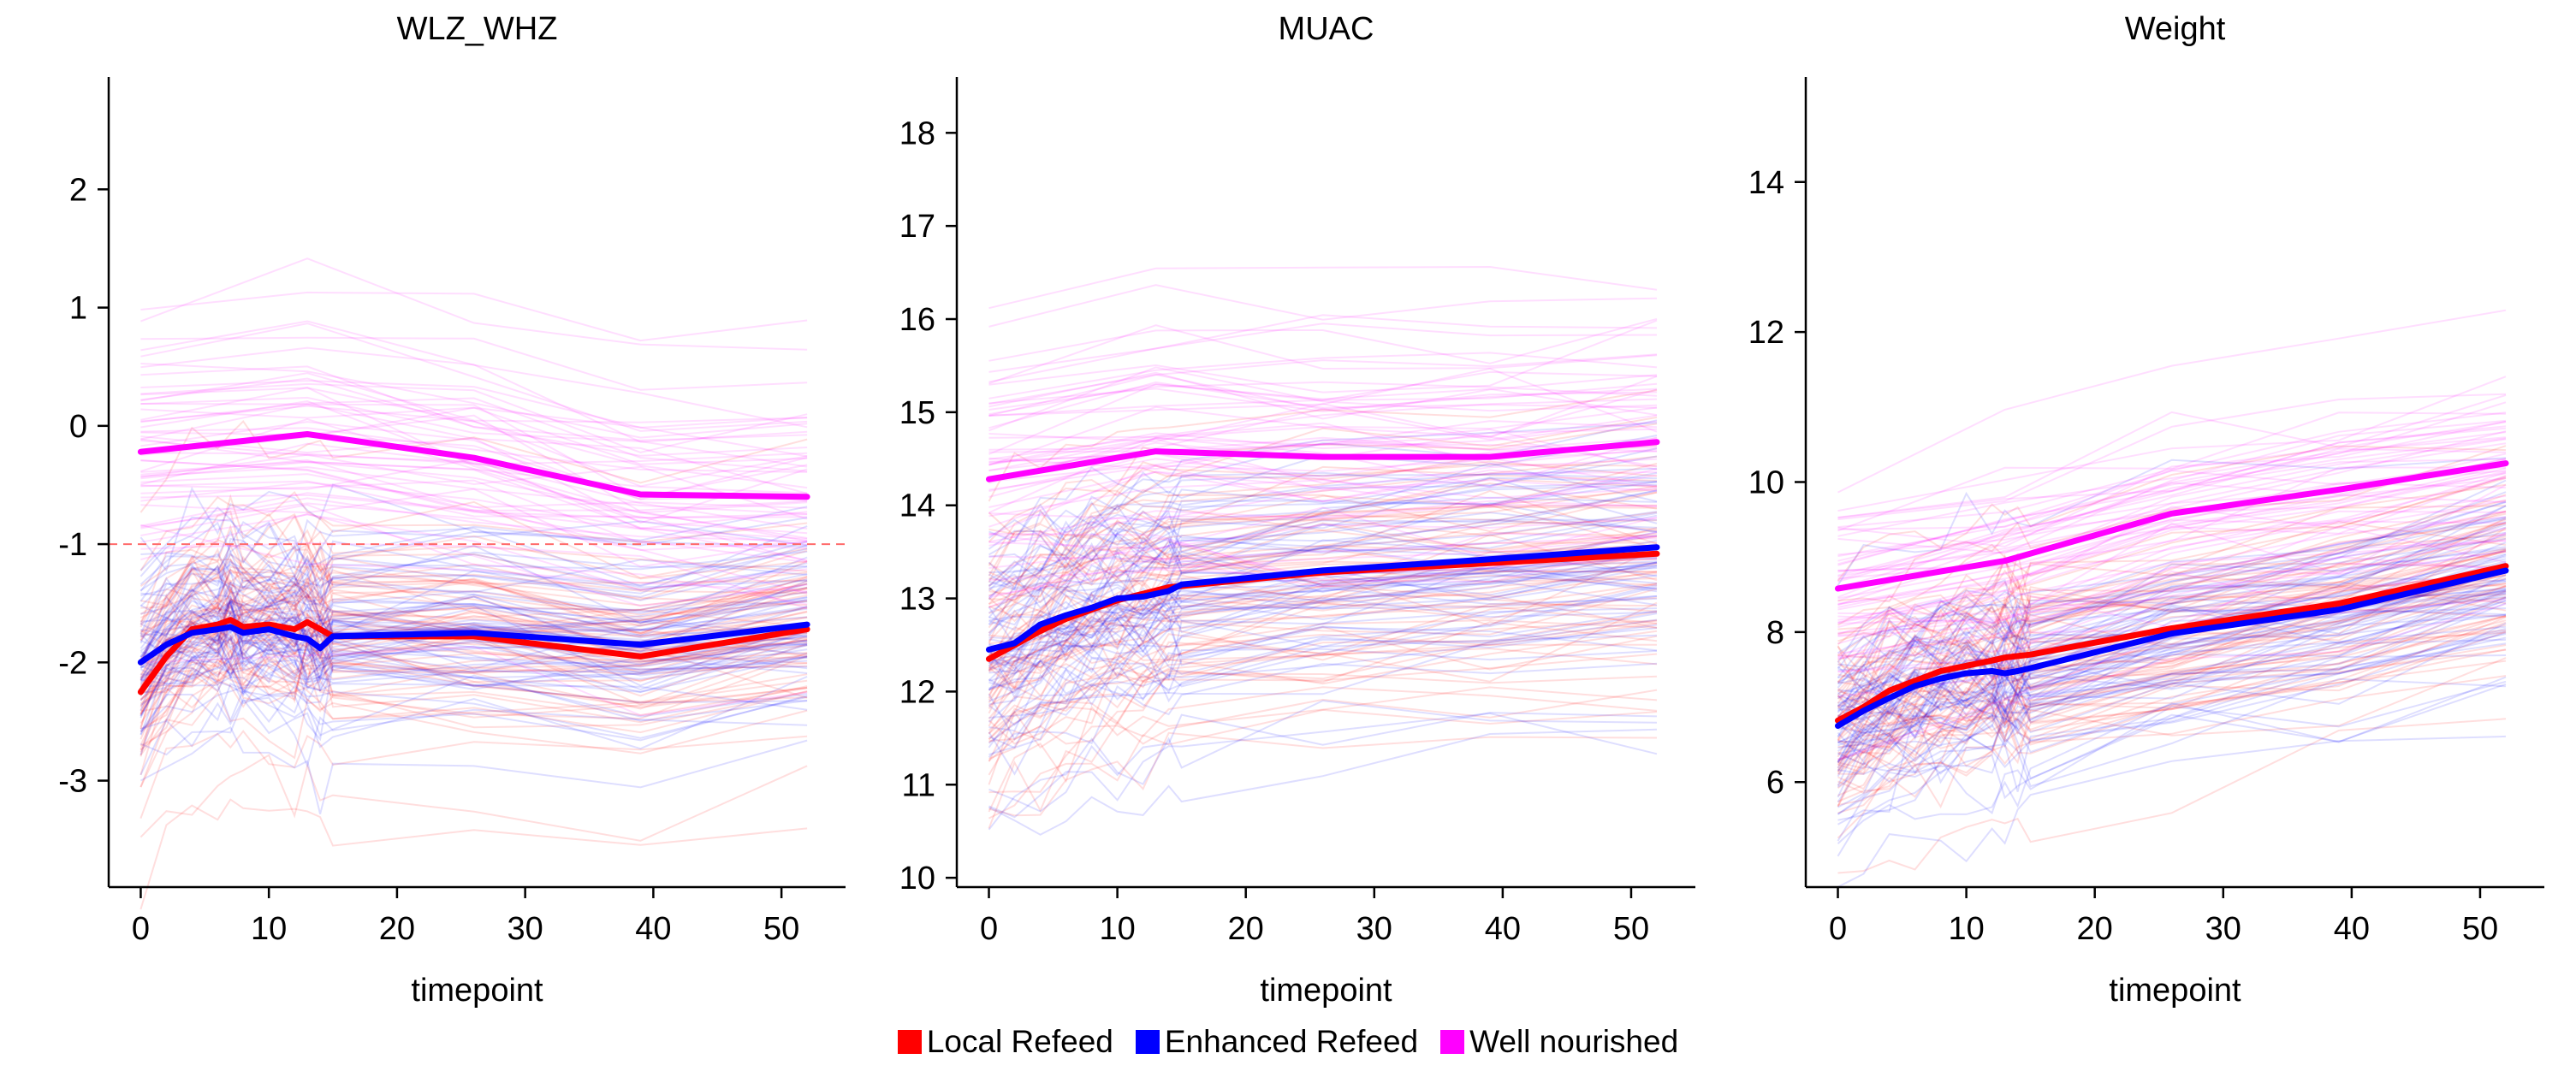  I want to click on x-tick-label: 10, so click(1966, 929).